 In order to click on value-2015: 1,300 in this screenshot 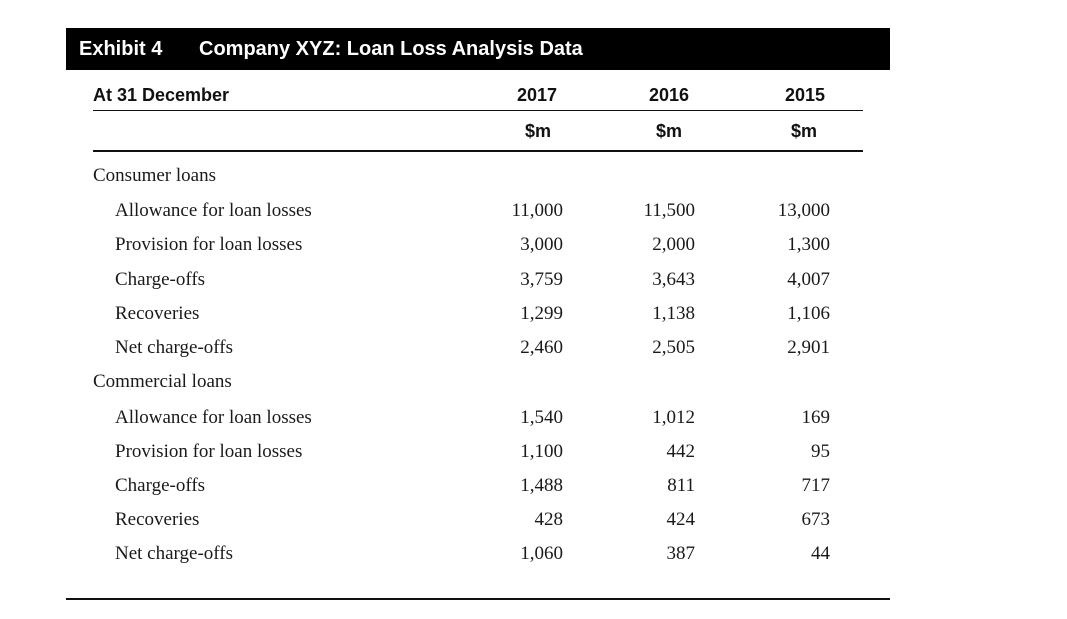, I will do `click(808, 244)`.